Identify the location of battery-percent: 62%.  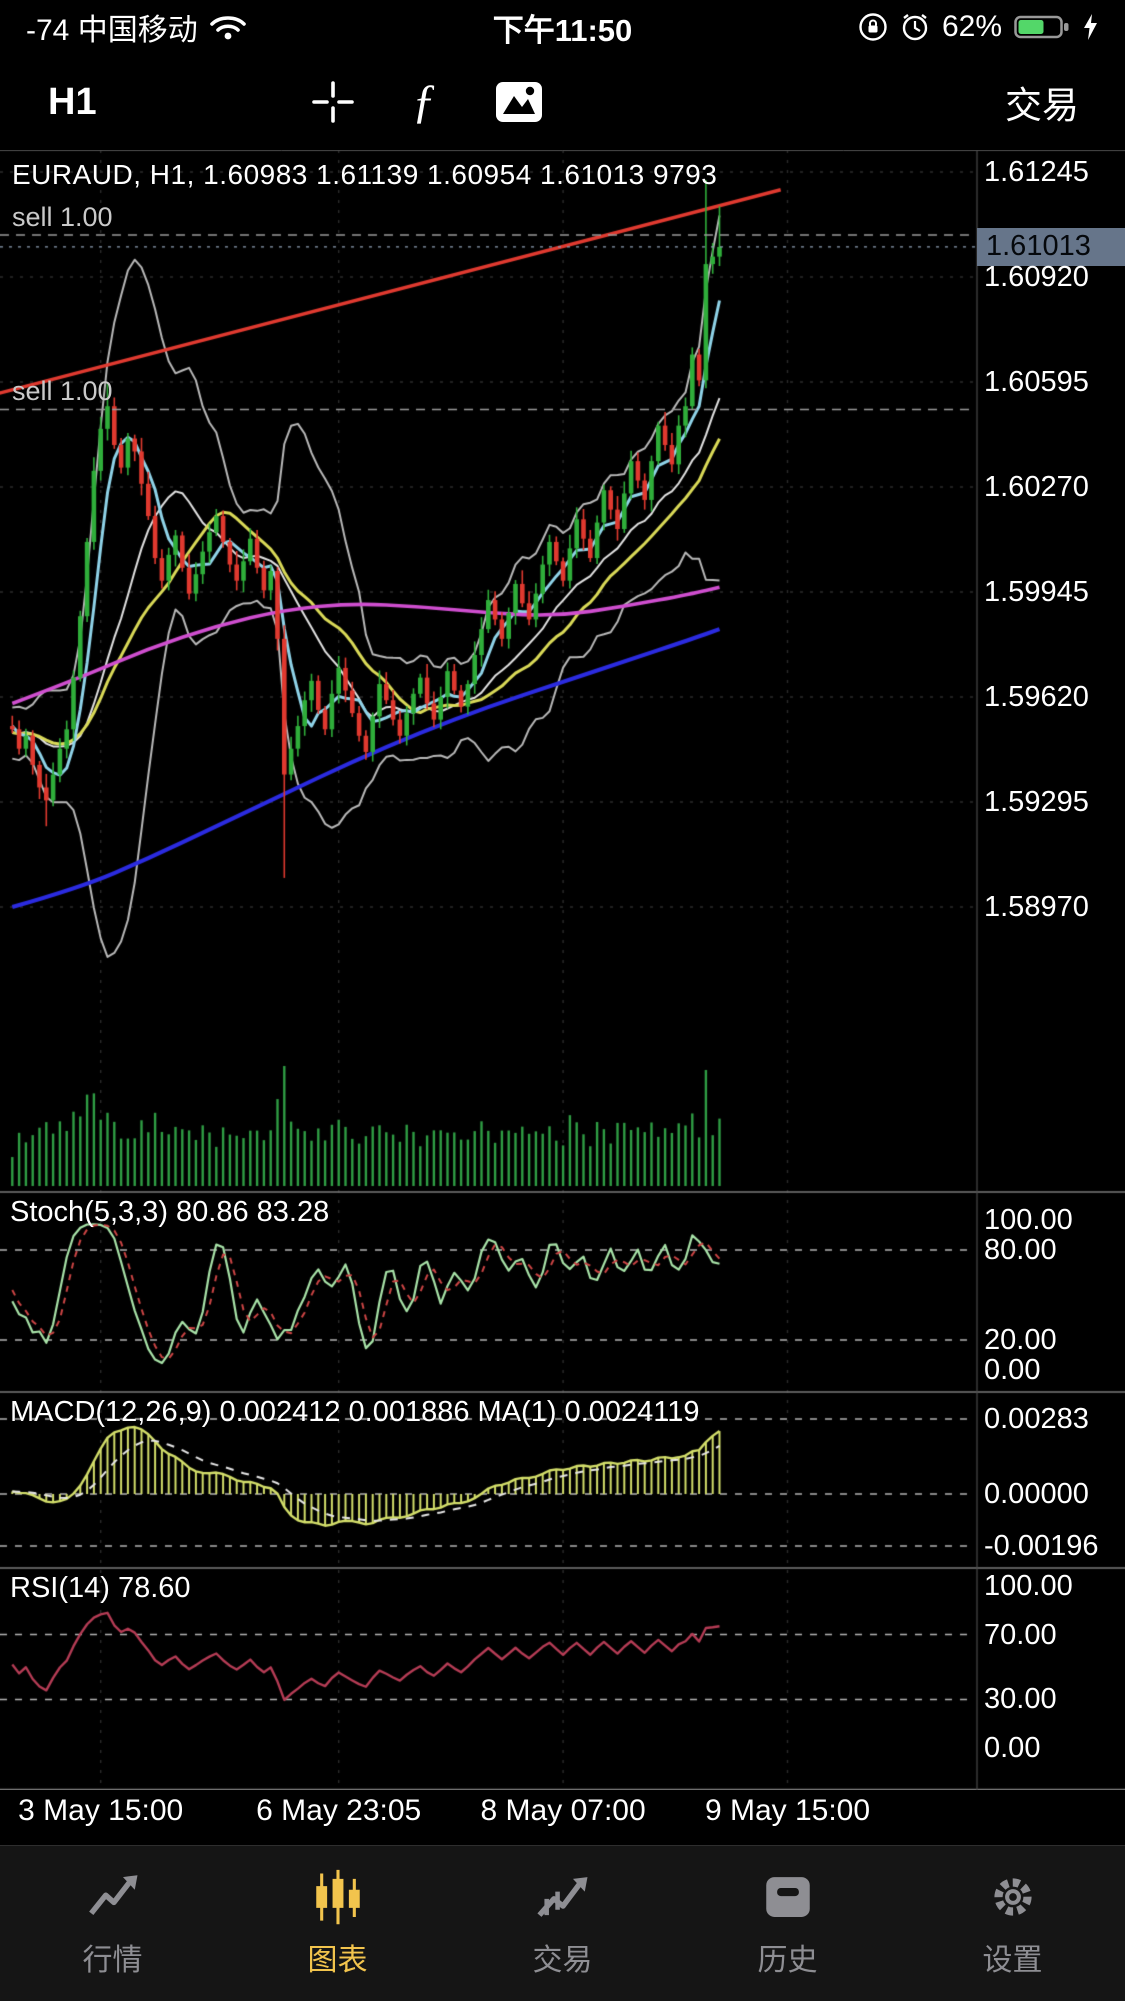
(971, 26).